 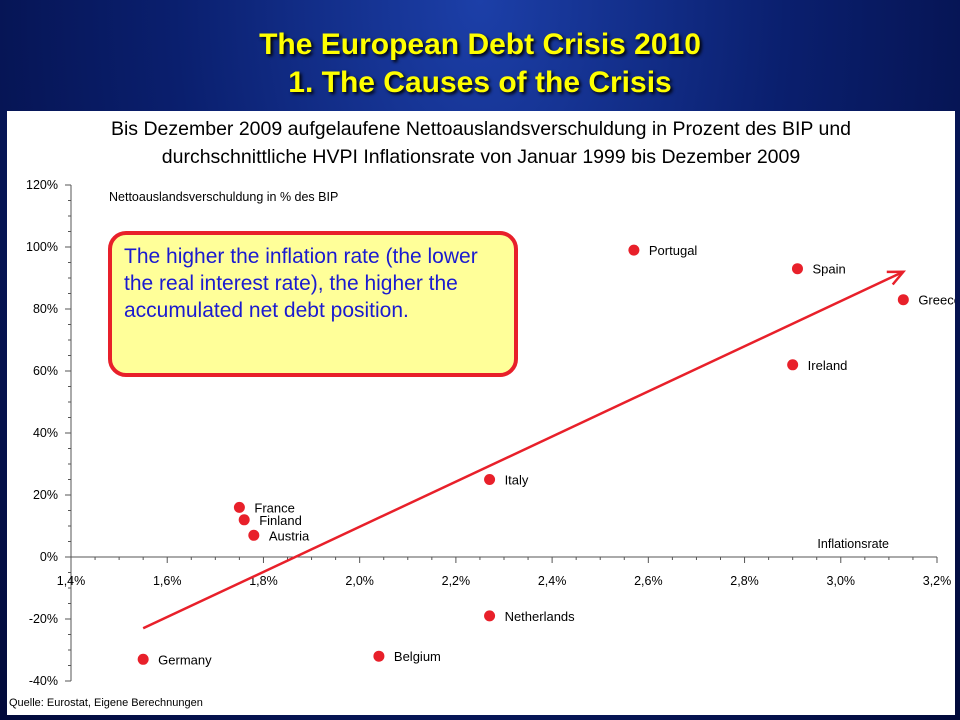 I want to click on data-point-label: Finland, so click(x=280, y=520).